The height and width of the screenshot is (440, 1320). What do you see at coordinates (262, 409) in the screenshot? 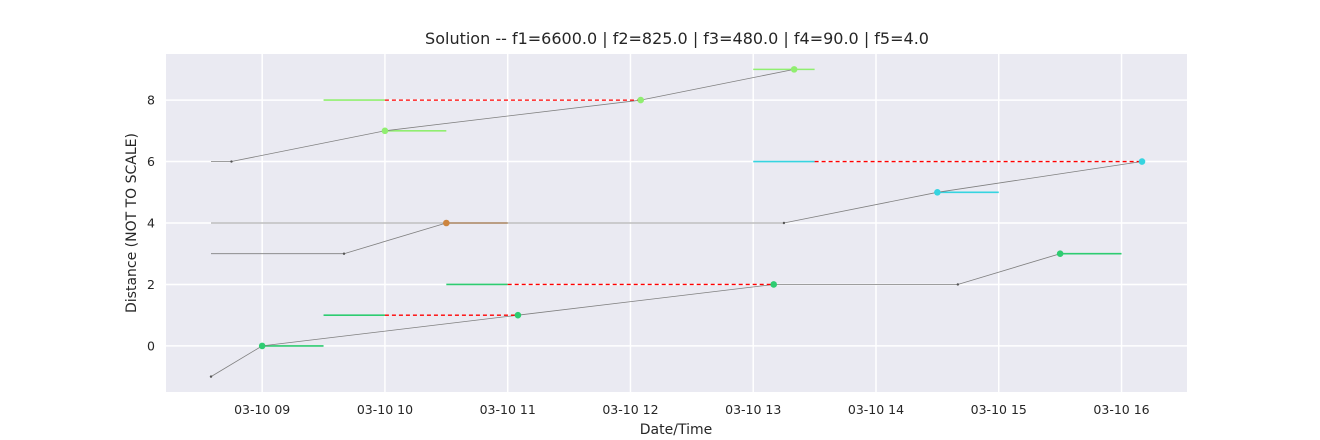
I see `x-tick-label: 03-10 09` at bounding box center [262, 409].